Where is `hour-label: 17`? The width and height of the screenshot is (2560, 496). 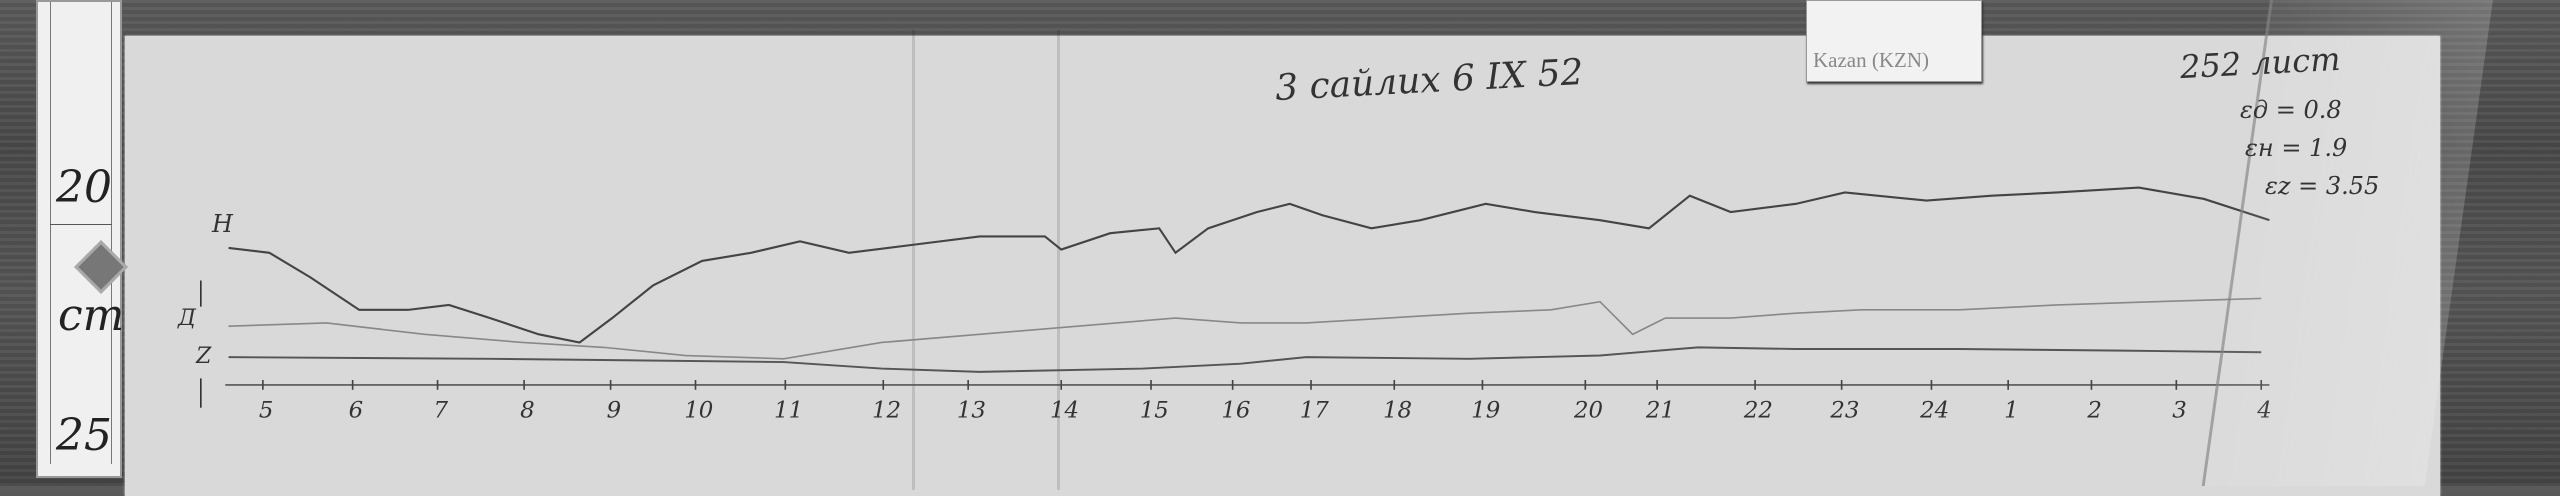
hour-label: 17 is located at coordinates (1315, 411).